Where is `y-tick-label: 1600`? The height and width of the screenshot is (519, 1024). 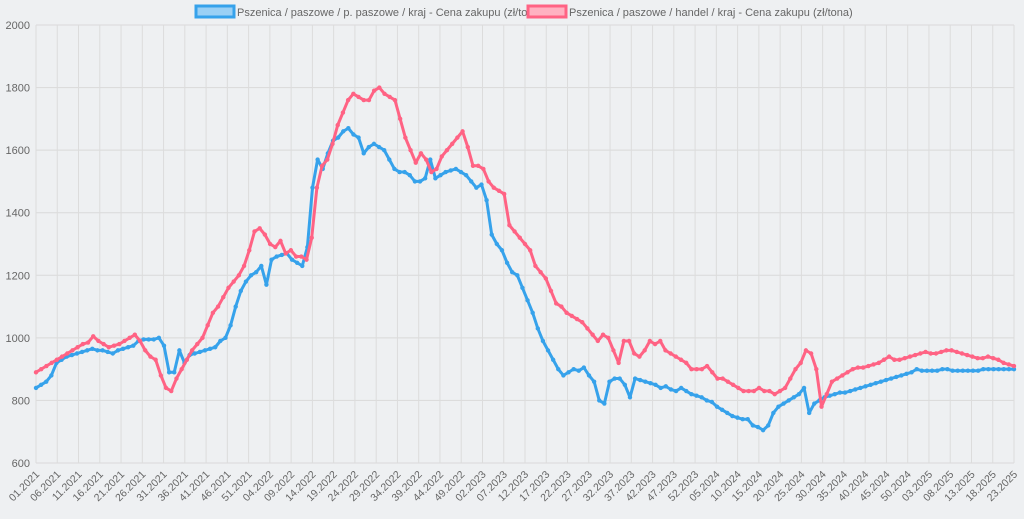
y-tick-label: 1600 is located at coordinates (18, 151).